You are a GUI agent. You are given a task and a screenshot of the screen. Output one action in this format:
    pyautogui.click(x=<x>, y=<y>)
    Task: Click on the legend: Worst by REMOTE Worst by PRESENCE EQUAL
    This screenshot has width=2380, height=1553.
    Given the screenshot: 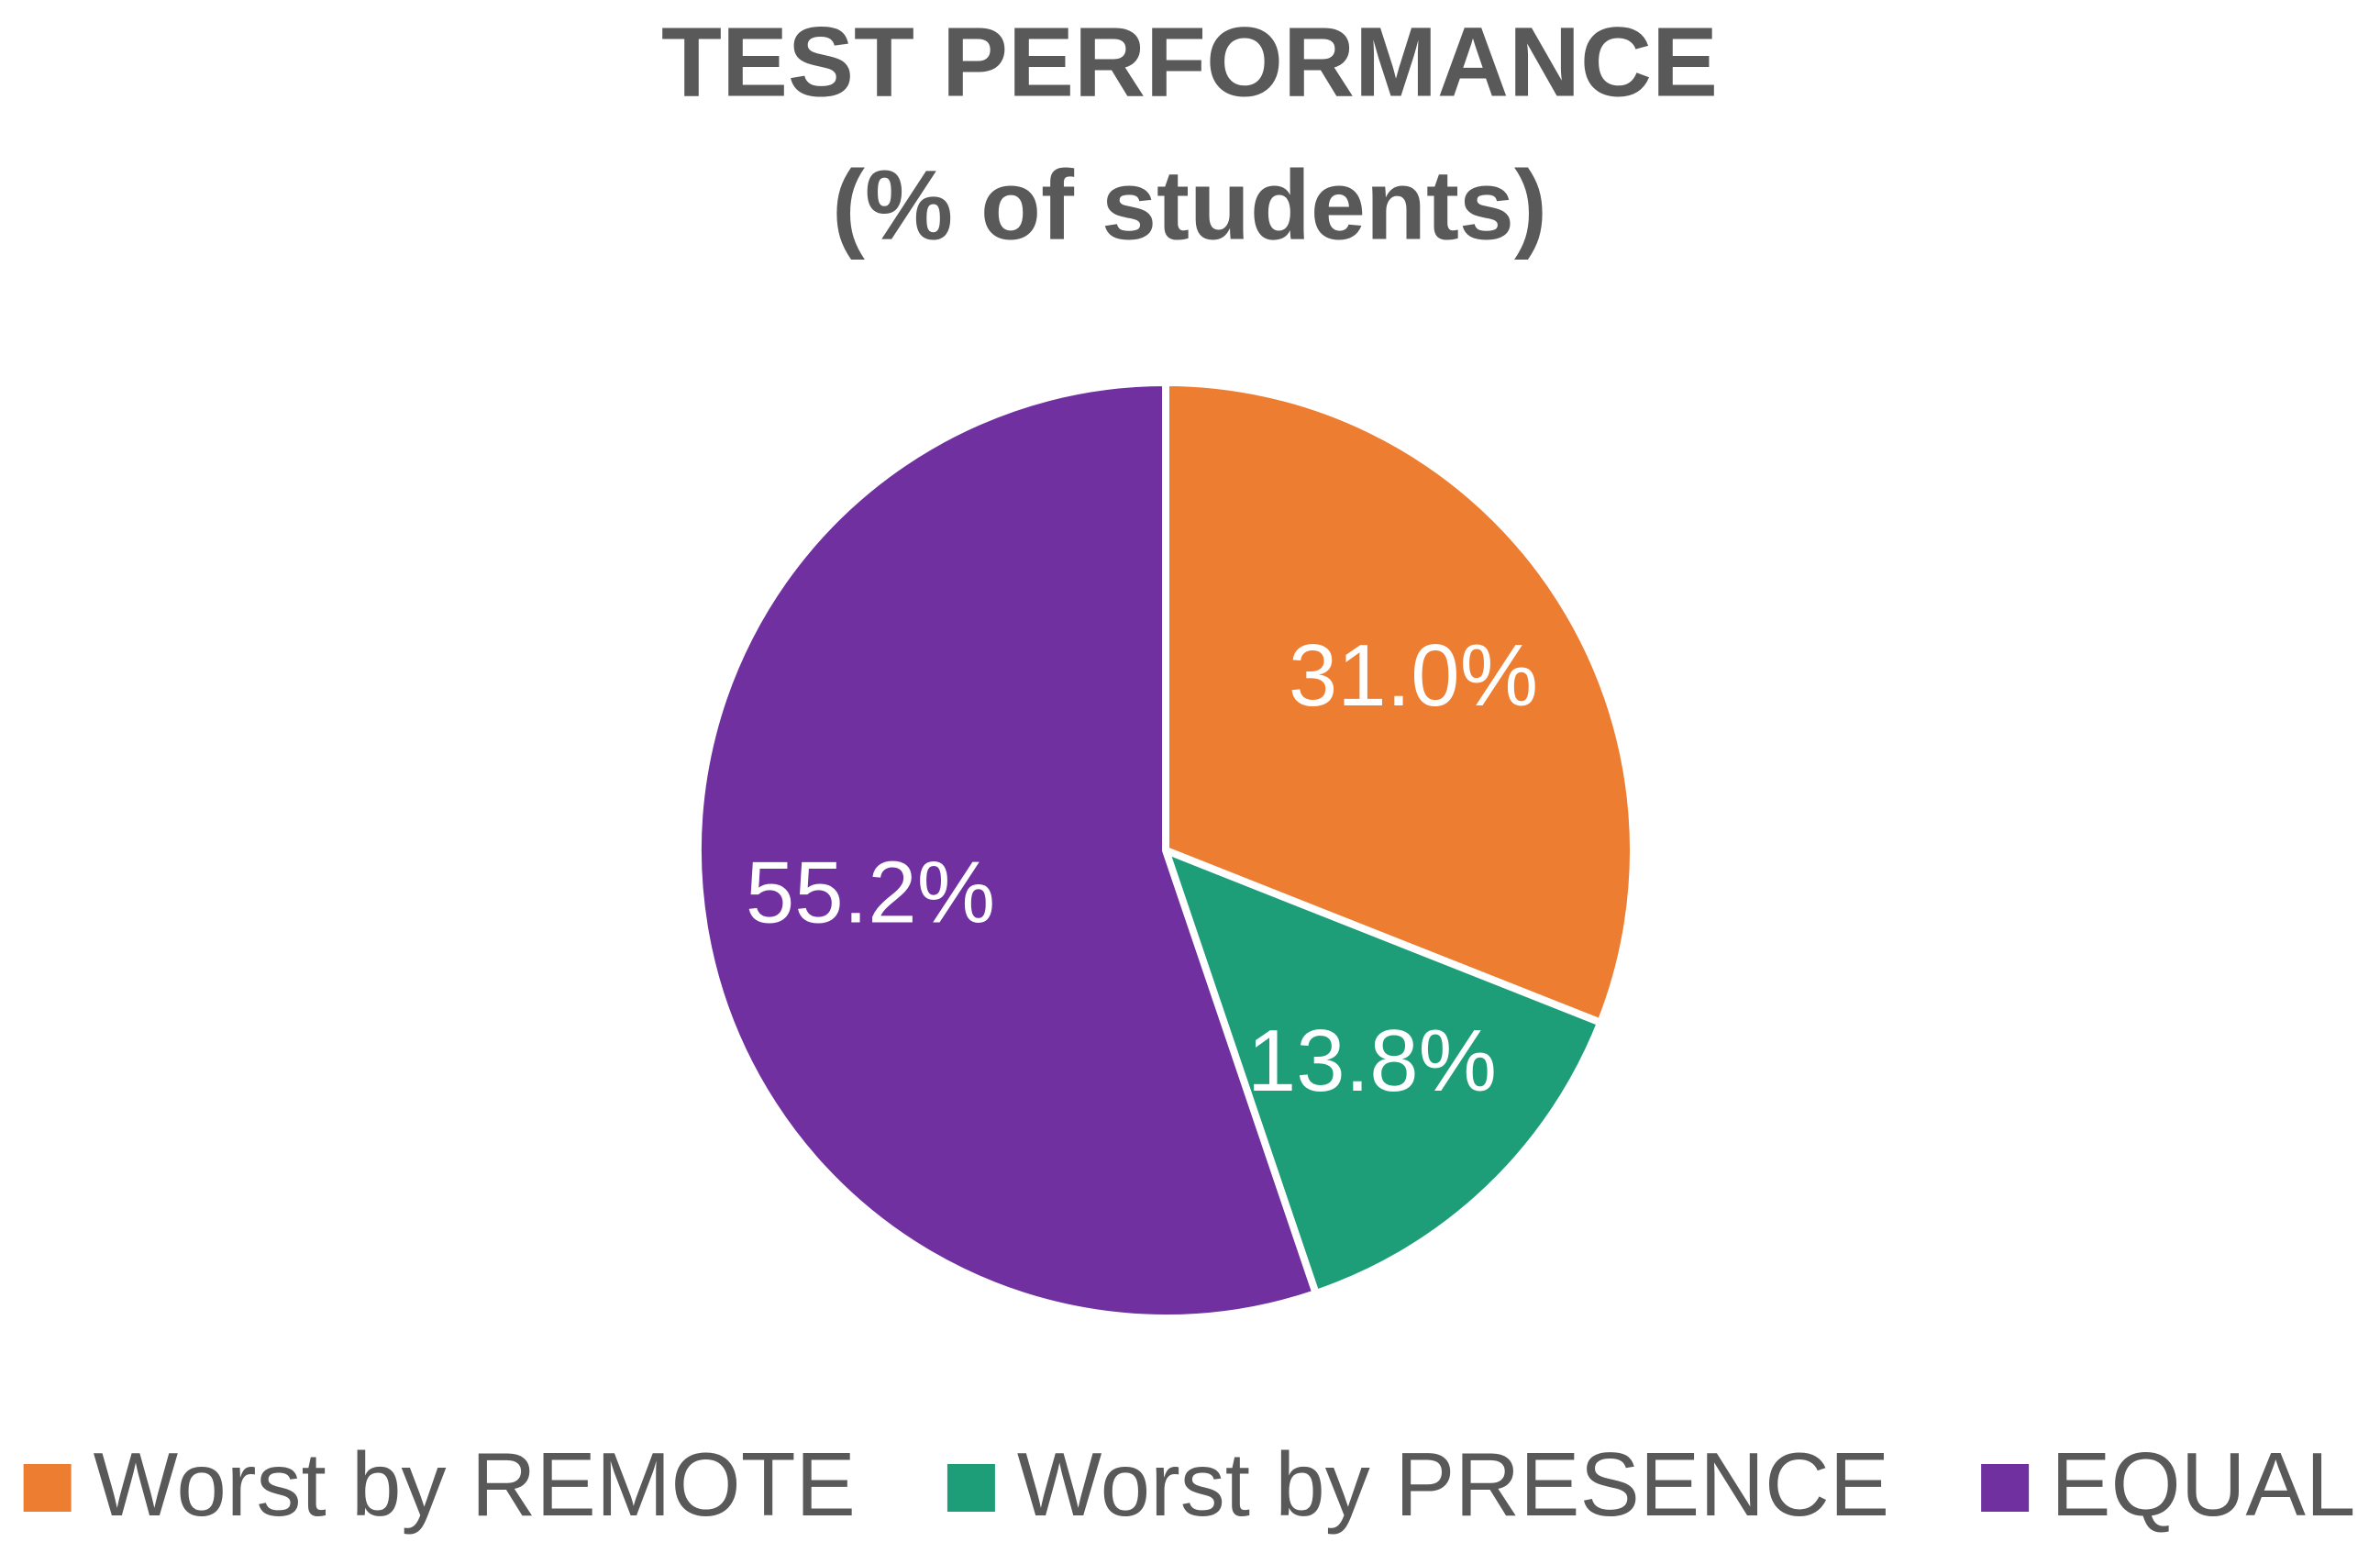 What is the action you would take?
    pyautogui.click(x=1189, y=1485)
    